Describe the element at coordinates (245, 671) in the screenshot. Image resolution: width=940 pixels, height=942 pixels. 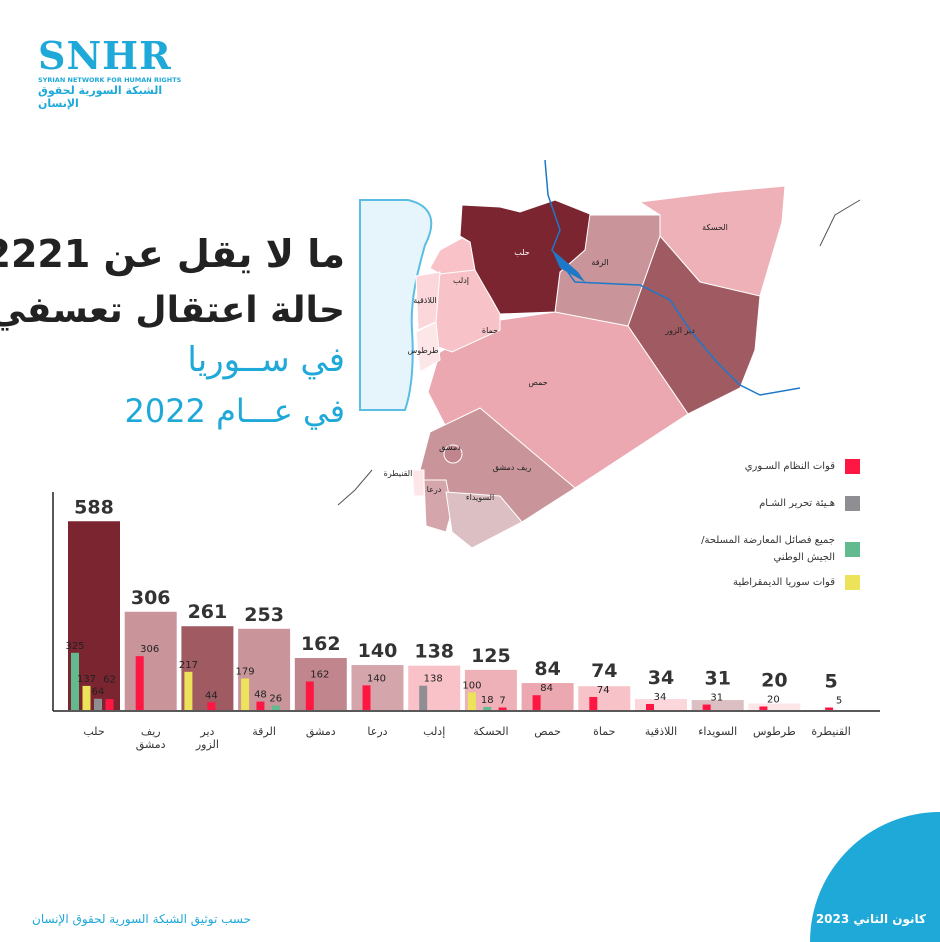
I see `sub-bar-label: 179` at that location.